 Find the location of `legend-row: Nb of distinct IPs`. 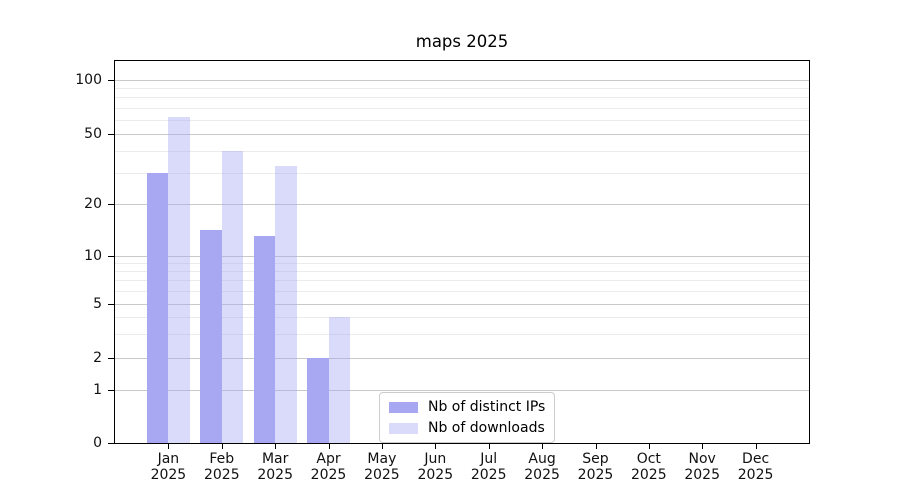

legend-row: Nb of distinct IPs is located at coordinates (467, 407).